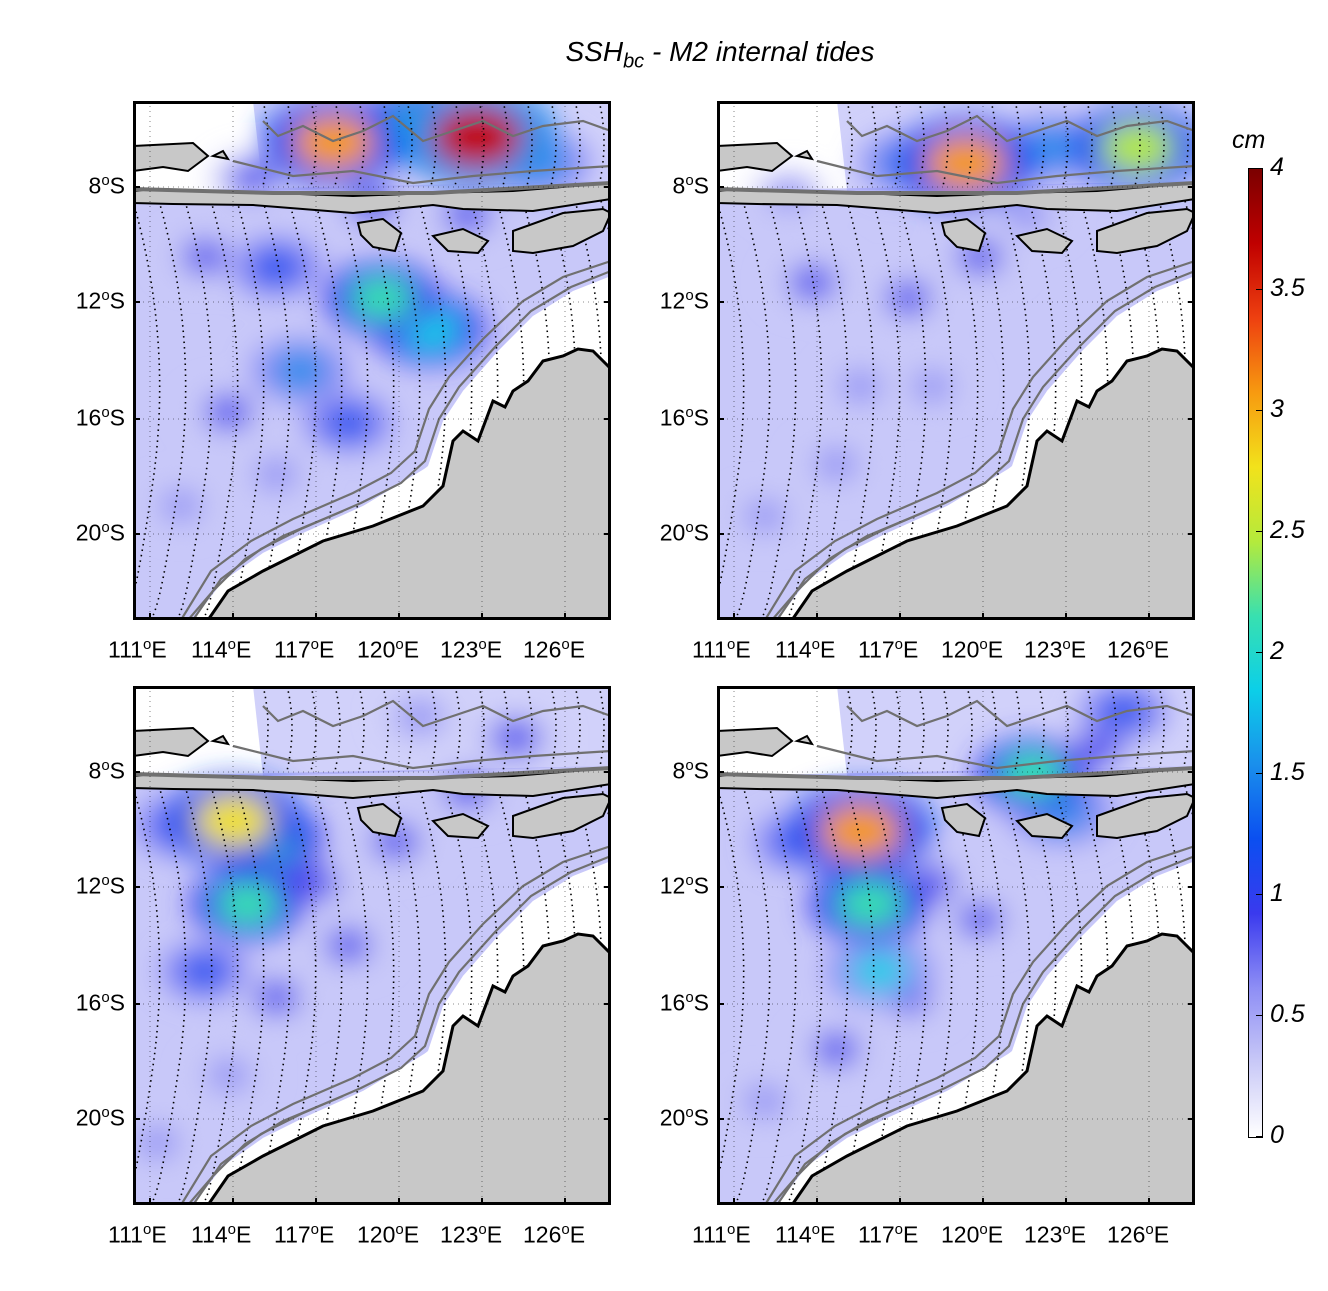  I want to click on map-content, so click(956, 945).